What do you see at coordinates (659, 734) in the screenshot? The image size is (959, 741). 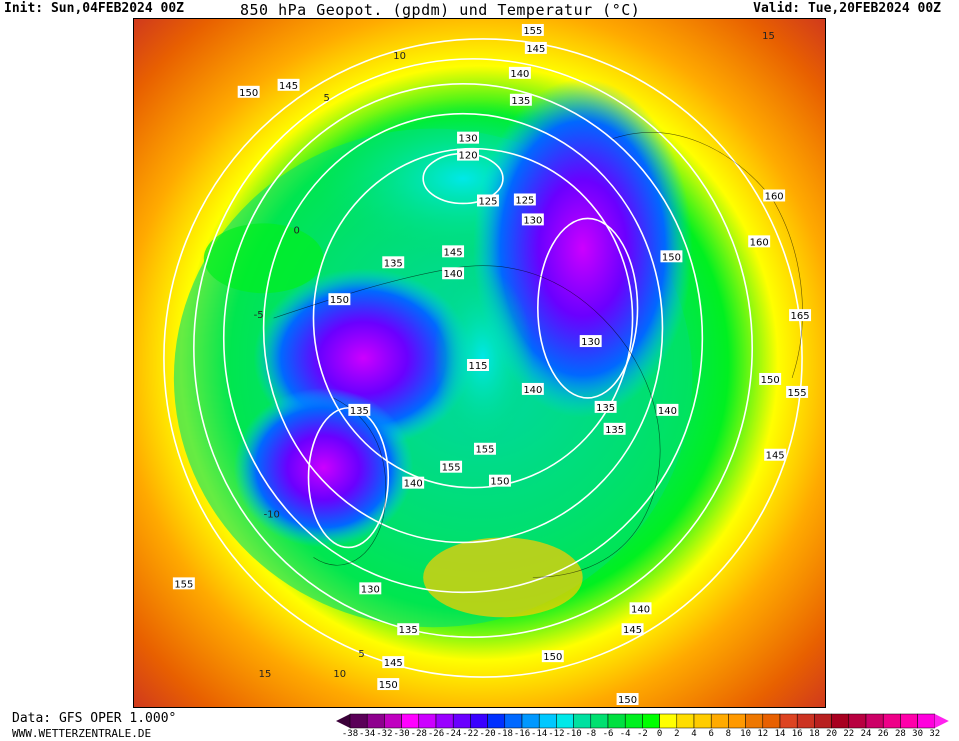 I see `legend-tick: 0` at bounding box center [659, 734].